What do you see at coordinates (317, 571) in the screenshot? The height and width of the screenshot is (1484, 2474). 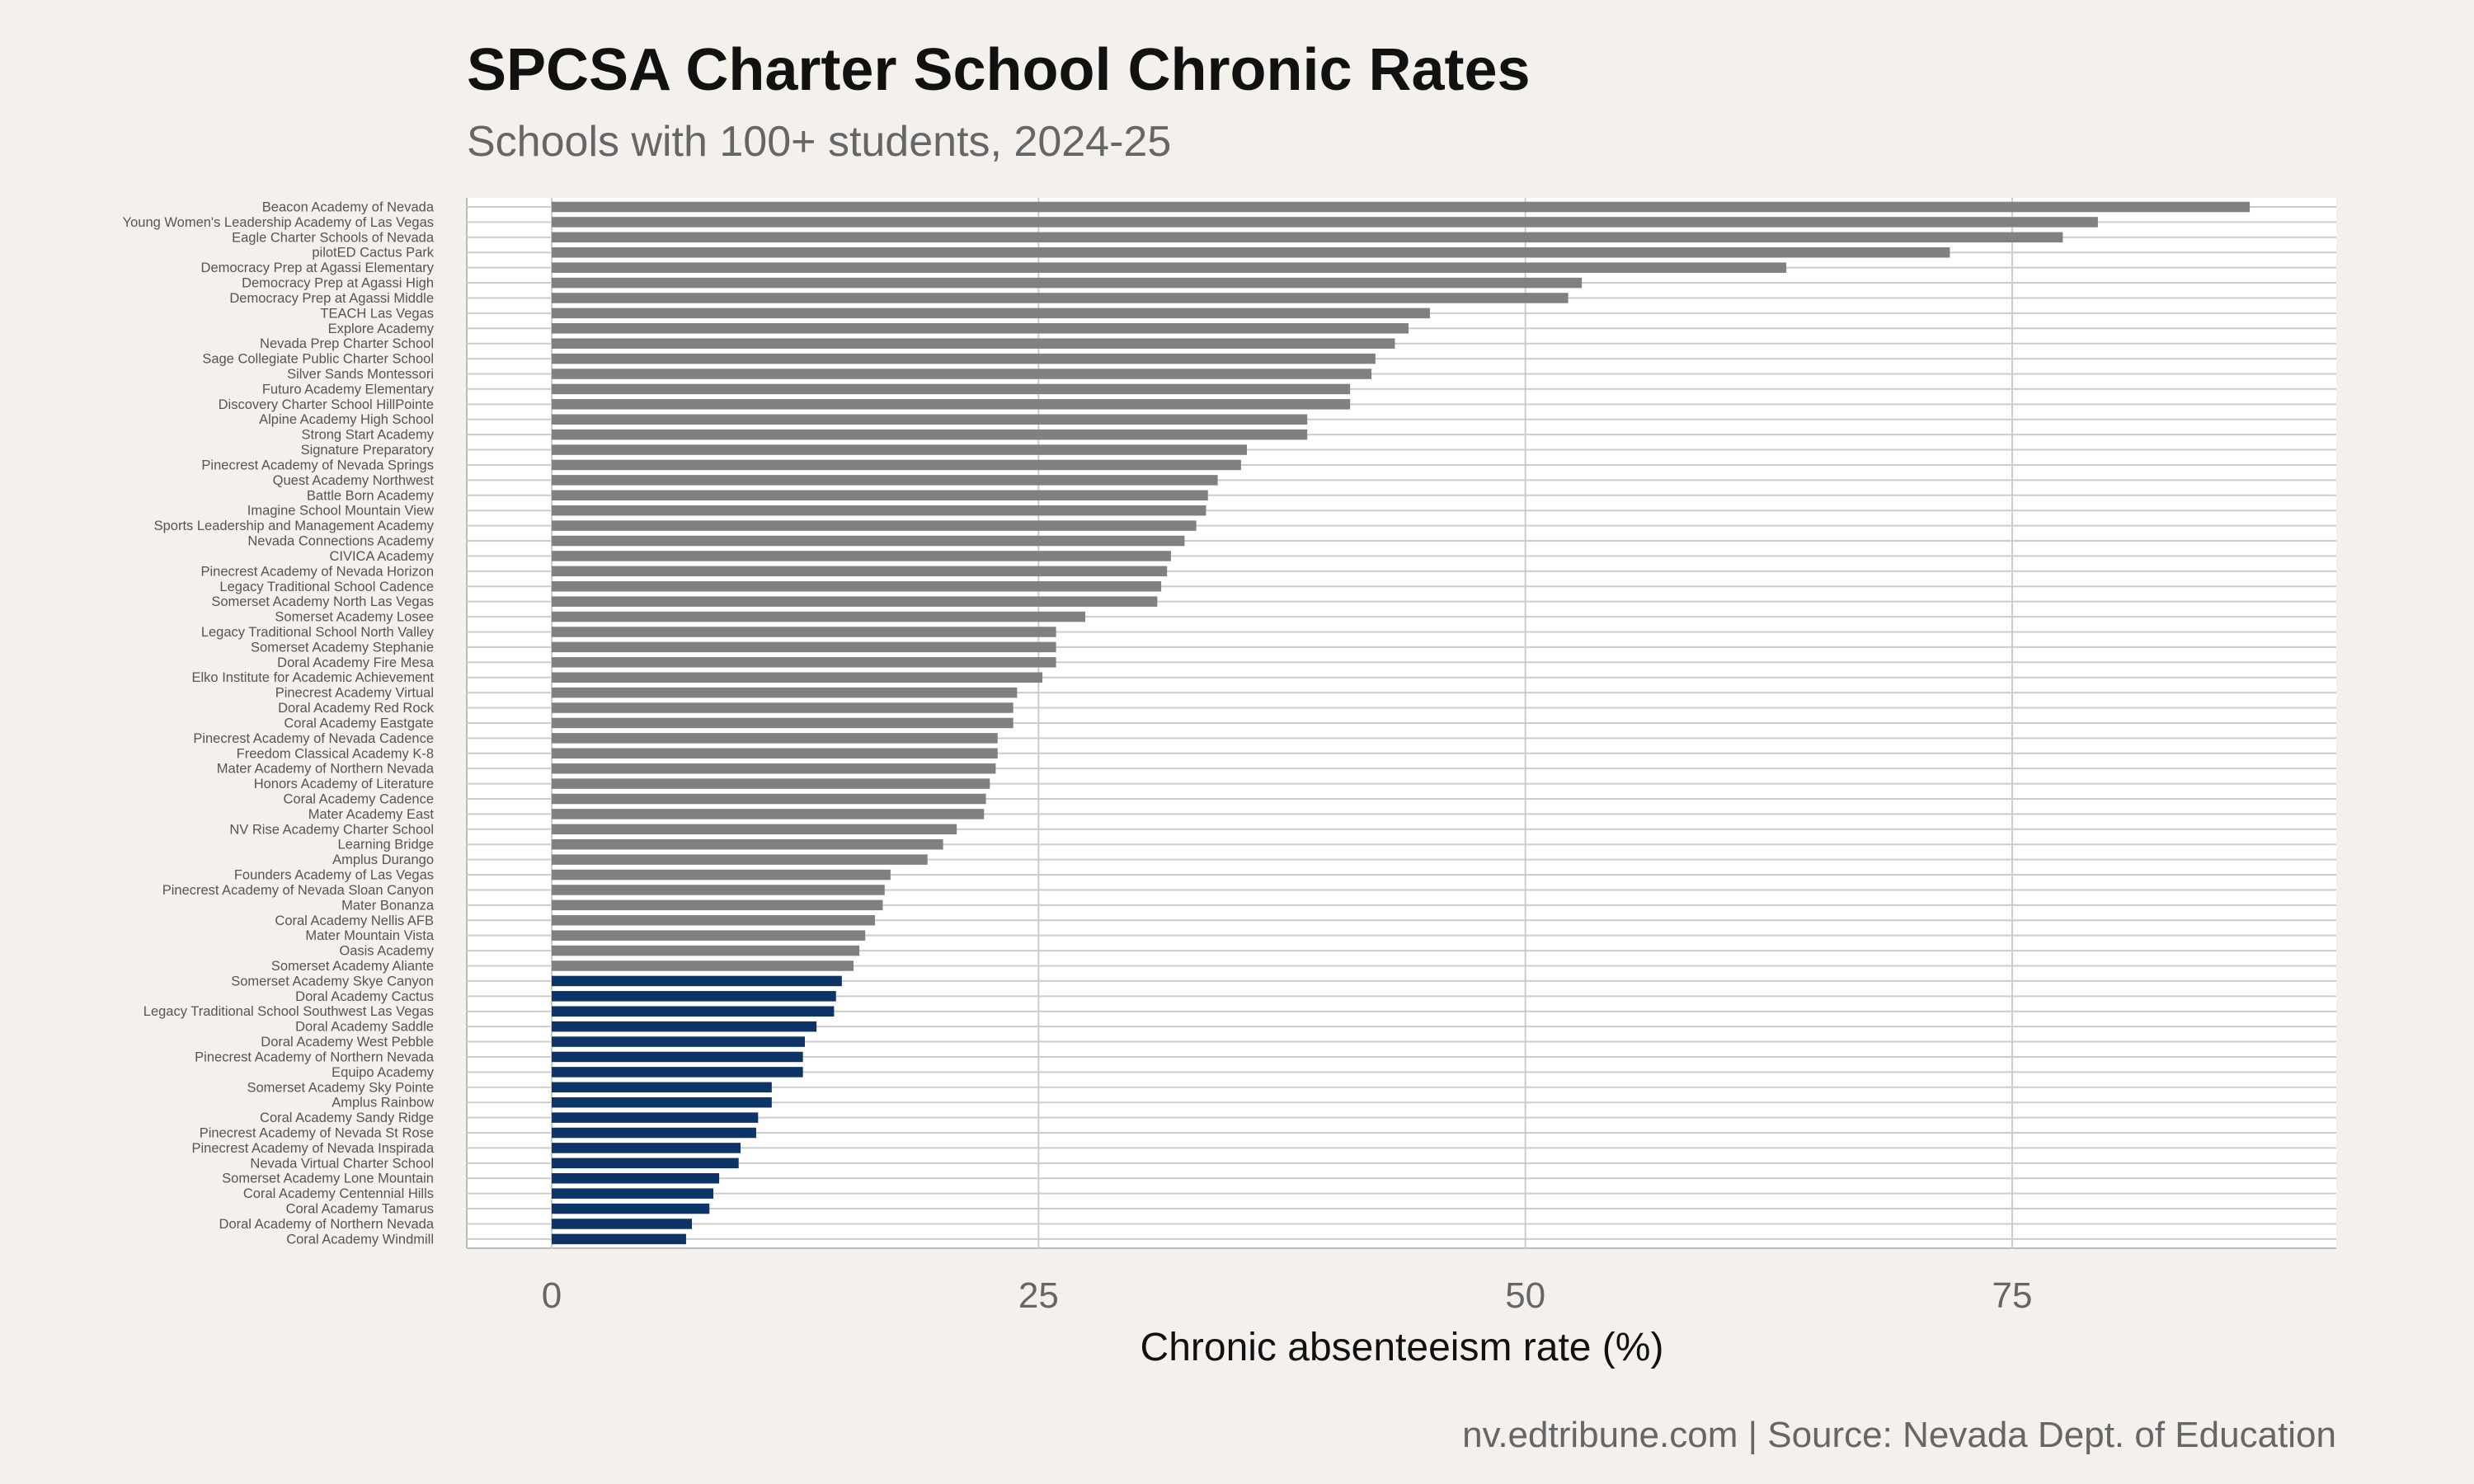 I see `y-tick-label: Pinecrest Academy of Nevada Horizon` at bounding box center [317, 571].